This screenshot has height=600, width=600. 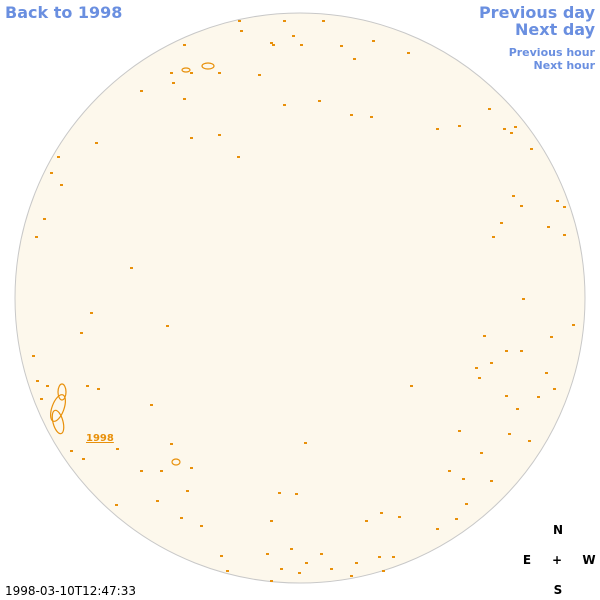 I want to click on compass-east: E, so click(x=527, y=560).